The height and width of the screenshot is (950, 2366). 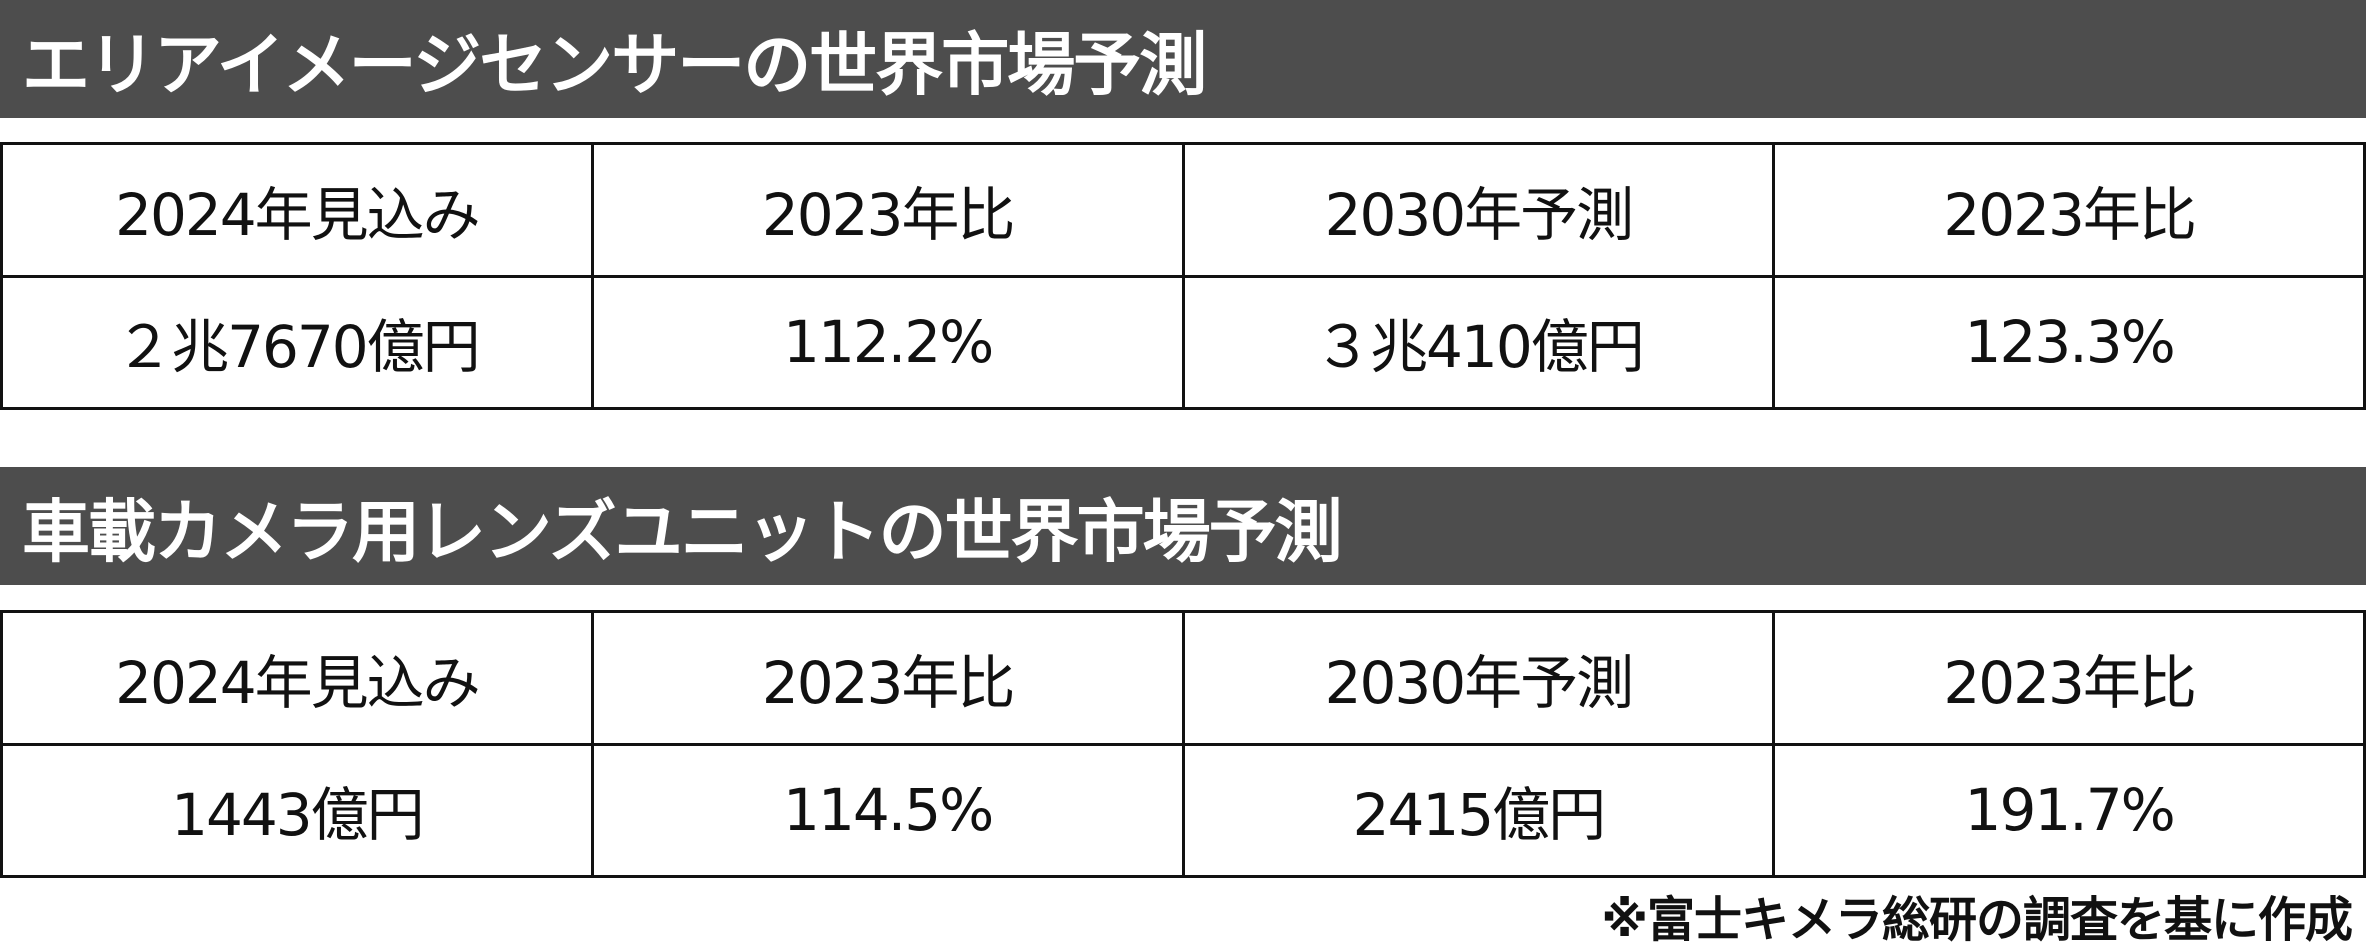 What do you see at coordinates (887, 342) in the screenshot?
I see `cell: 112.2%` at bounding box center [887, 342].